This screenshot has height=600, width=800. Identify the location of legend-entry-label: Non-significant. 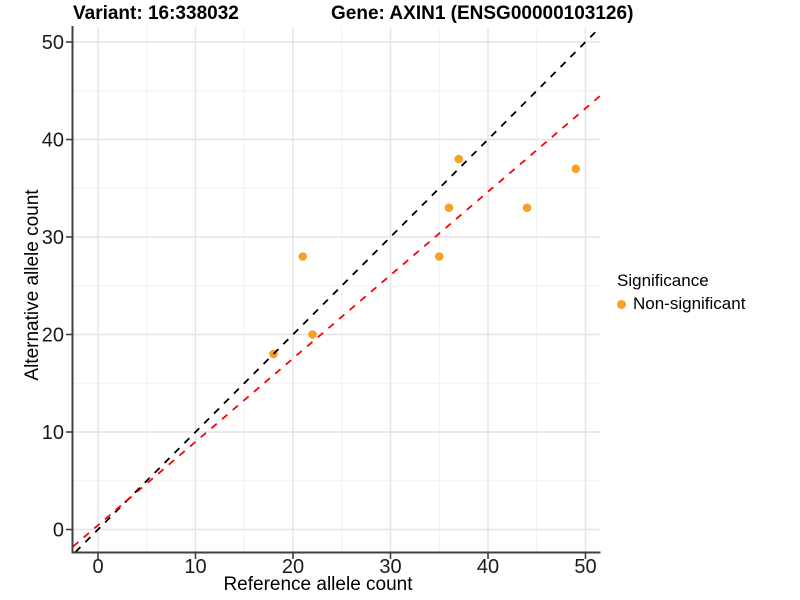
(689, 303).